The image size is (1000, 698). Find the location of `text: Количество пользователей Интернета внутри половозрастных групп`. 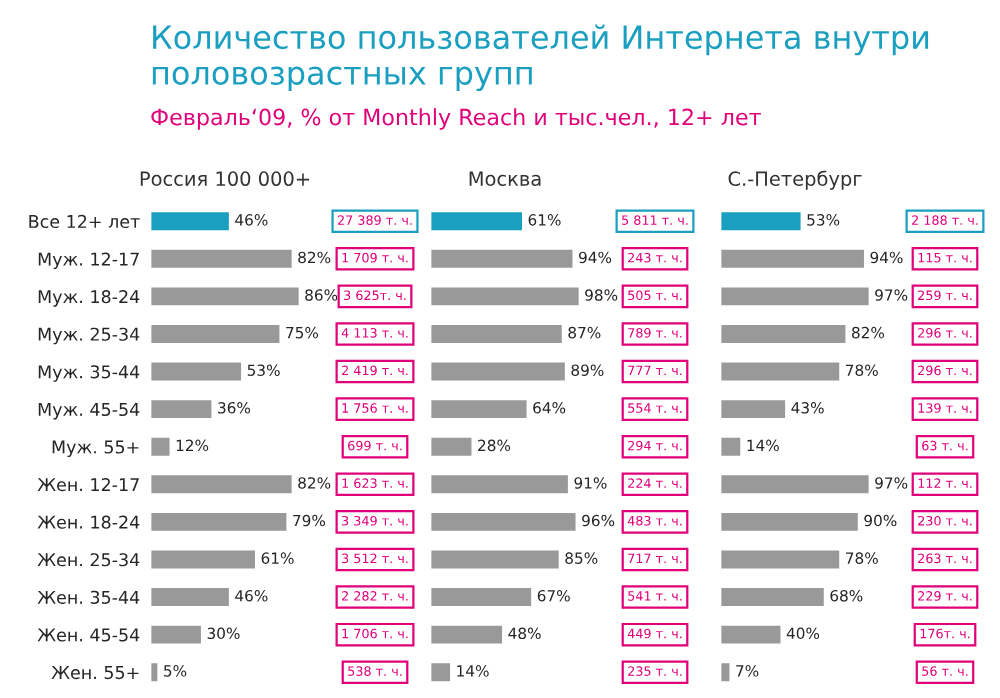

text: Количество пользователей Интернета внутри половозрастных групп is located at coordinates (540, 58).